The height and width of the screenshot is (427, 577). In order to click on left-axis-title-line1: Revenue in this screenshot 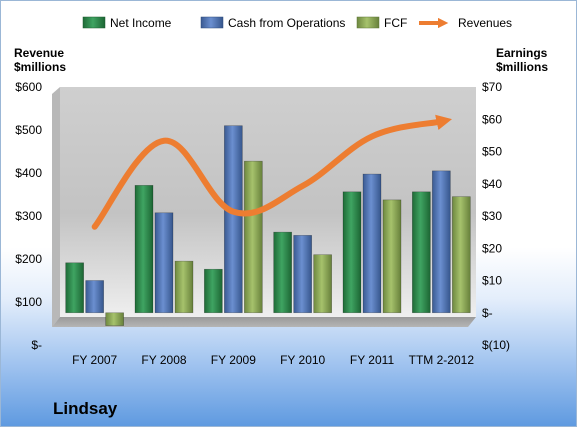, I will do `click(39, 53)`.